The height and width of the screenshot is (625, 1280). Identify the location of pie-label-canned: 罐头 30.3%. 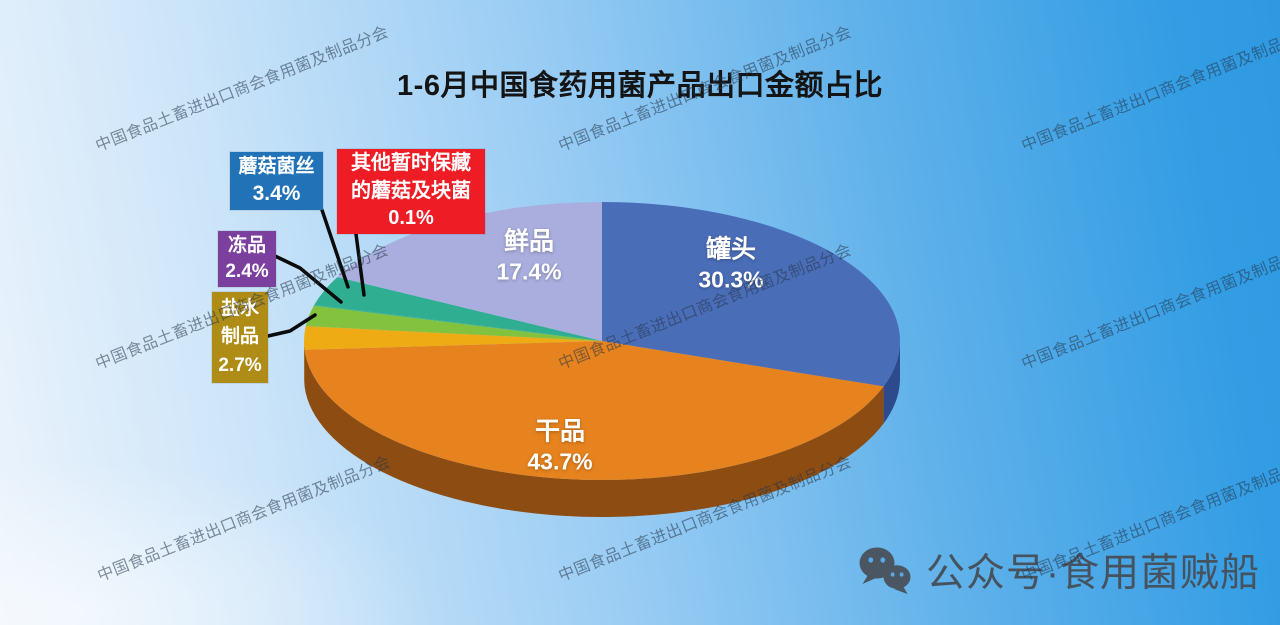
(730, 264).